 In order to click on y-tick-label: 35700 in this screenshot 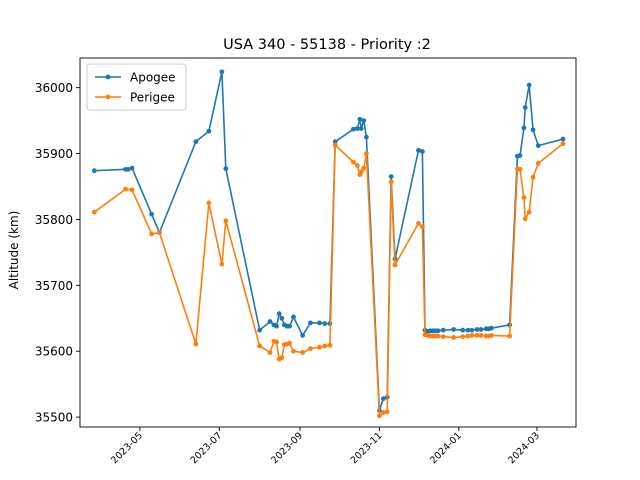, I will do `click(54, 286)`.